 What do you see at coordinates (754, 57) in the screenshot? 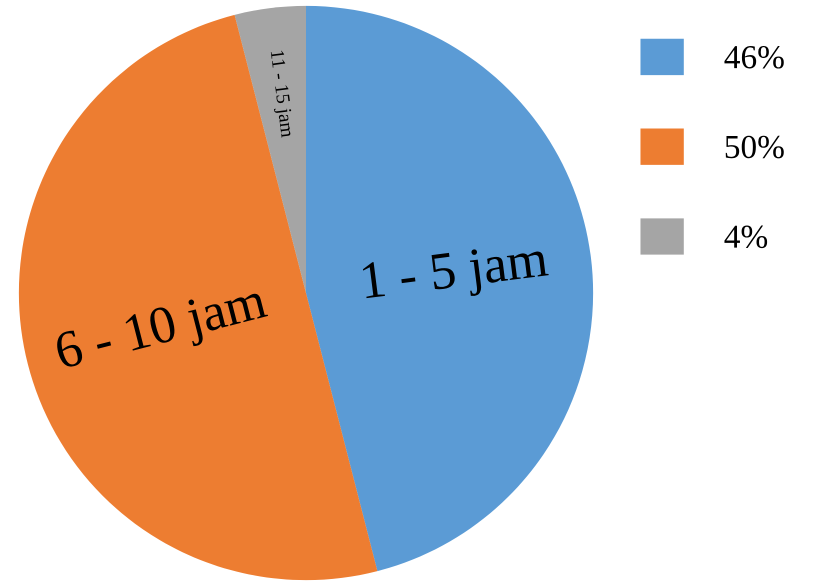
I see `legend-label: 46%` at bounding box center [754, 57].